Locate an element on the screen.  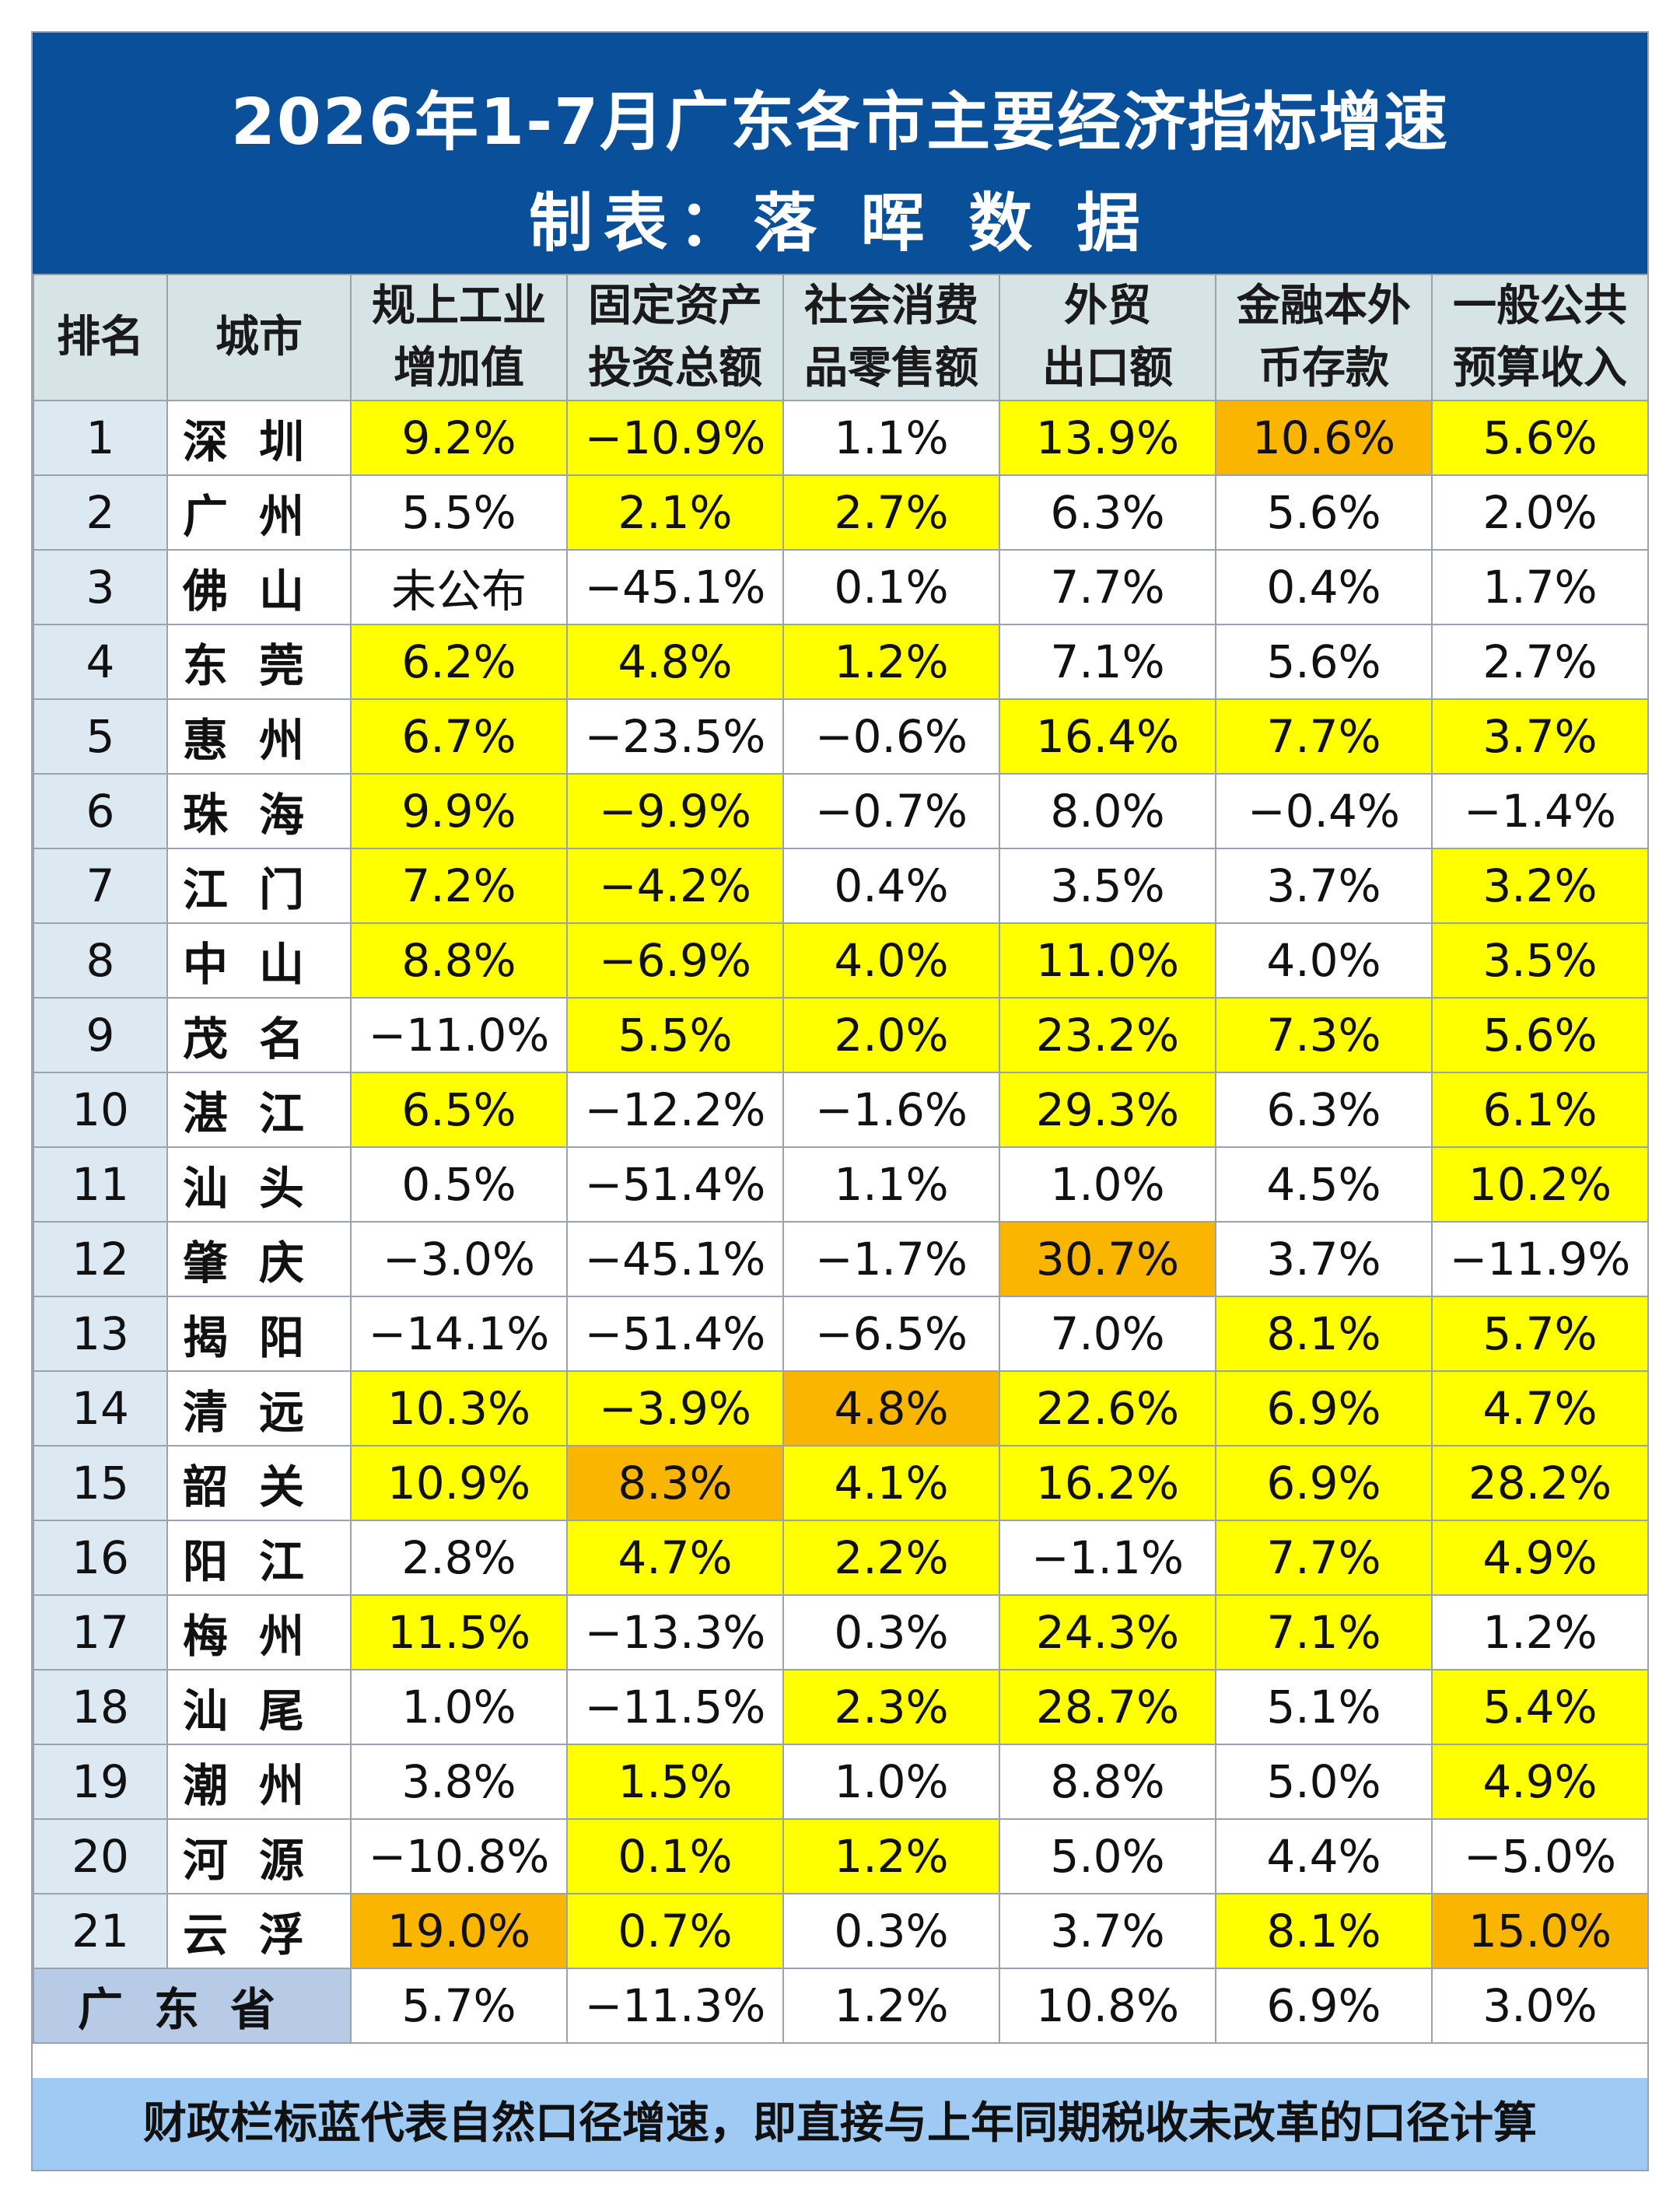
city-cell: 汕头 is located at coordinates (259, 1184).